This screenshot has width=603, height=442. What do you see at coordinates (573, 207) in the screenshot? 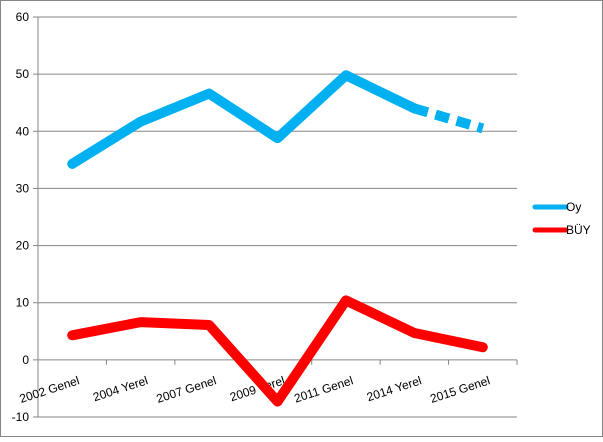
I see `legend-label-0: Oy` at bounding box center [573, 207].